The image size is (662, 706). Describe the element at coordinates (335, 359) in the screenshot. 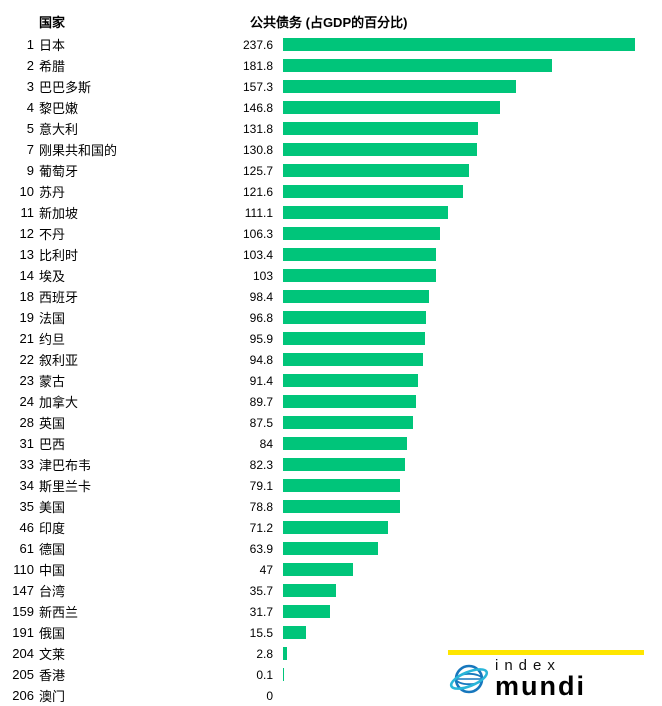

I see `table-row: 22 叙利亚 94.8` at that location.